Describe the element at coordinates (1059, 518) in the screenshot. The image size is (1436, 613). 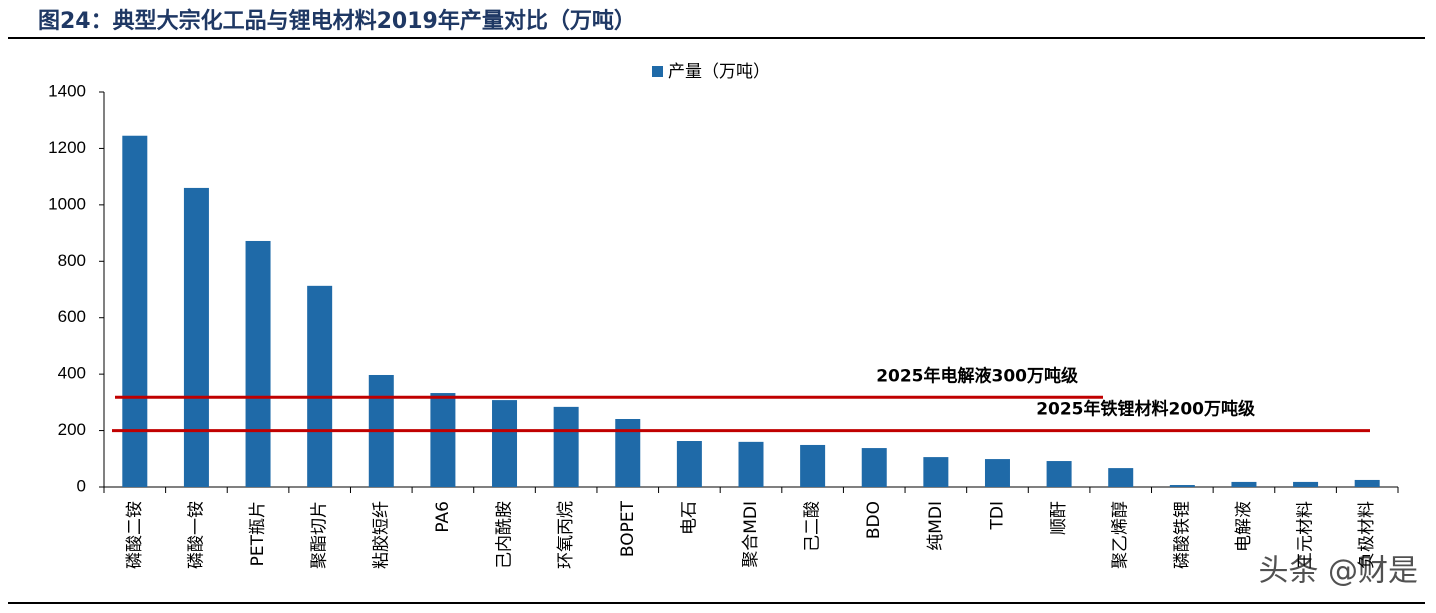
I see `x-tick-label: 顺酐` at that location.